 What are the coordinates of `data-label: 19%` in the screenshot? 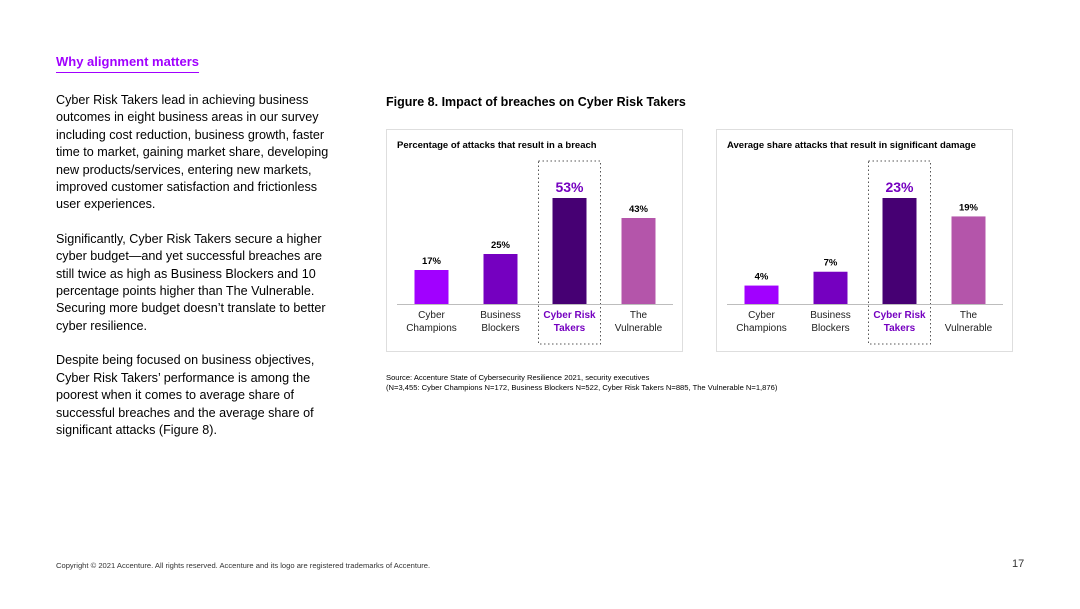 It's located at (969, 207).